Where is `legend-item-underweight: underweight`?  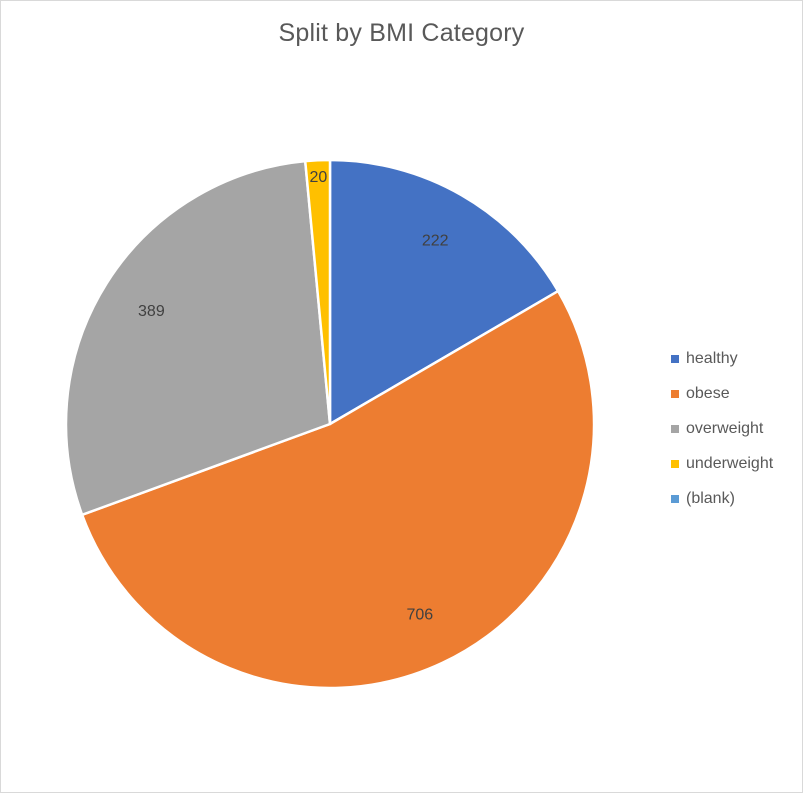
legend-item-underweight: underweight is located at coordinates (733, 463).